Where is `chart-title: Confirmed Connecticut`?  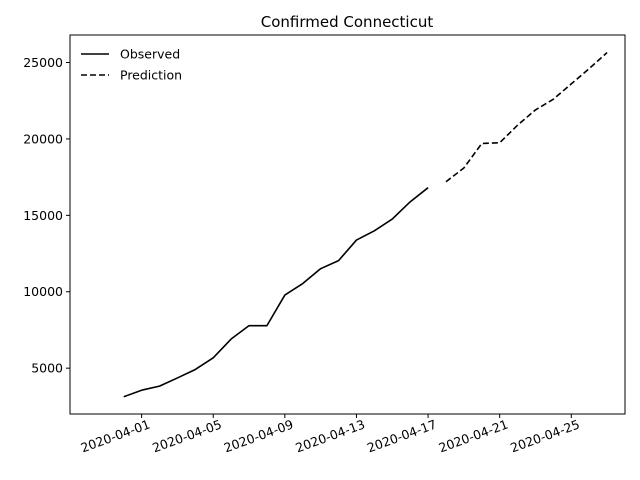
chart-title: Confirmed Connecticut is located at coordinates (347, 22).